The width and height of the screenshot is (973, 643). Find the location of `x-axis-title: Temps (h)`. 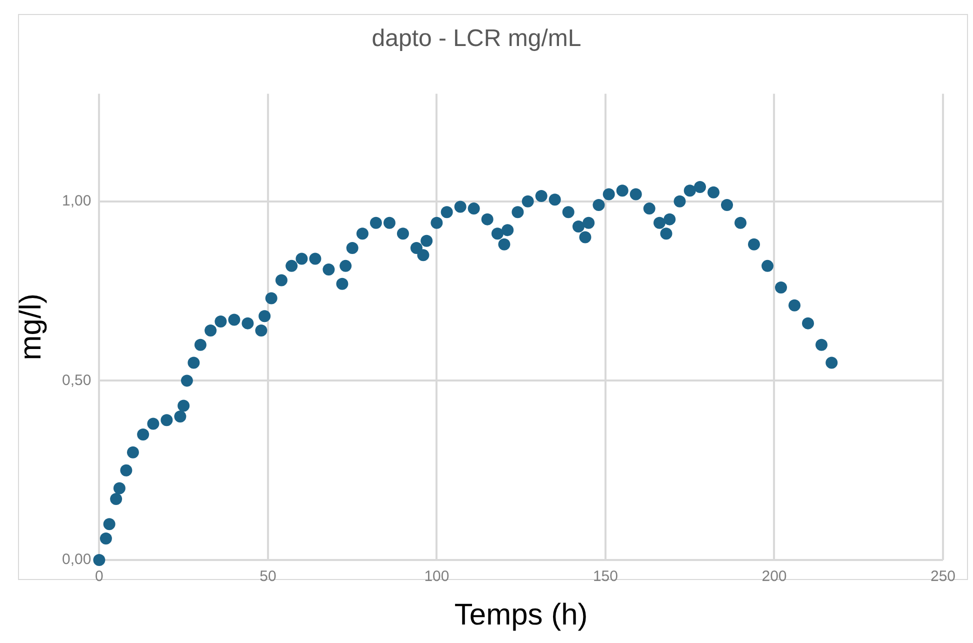

x-axis-title: Temps (h) is located at coordinates (521, 615).